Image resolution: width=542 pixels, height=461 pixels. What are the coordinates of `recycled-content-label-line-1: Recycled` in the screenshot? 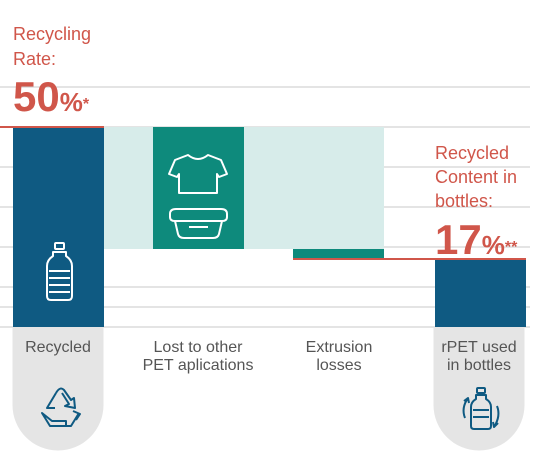 It's located at (472, 153).